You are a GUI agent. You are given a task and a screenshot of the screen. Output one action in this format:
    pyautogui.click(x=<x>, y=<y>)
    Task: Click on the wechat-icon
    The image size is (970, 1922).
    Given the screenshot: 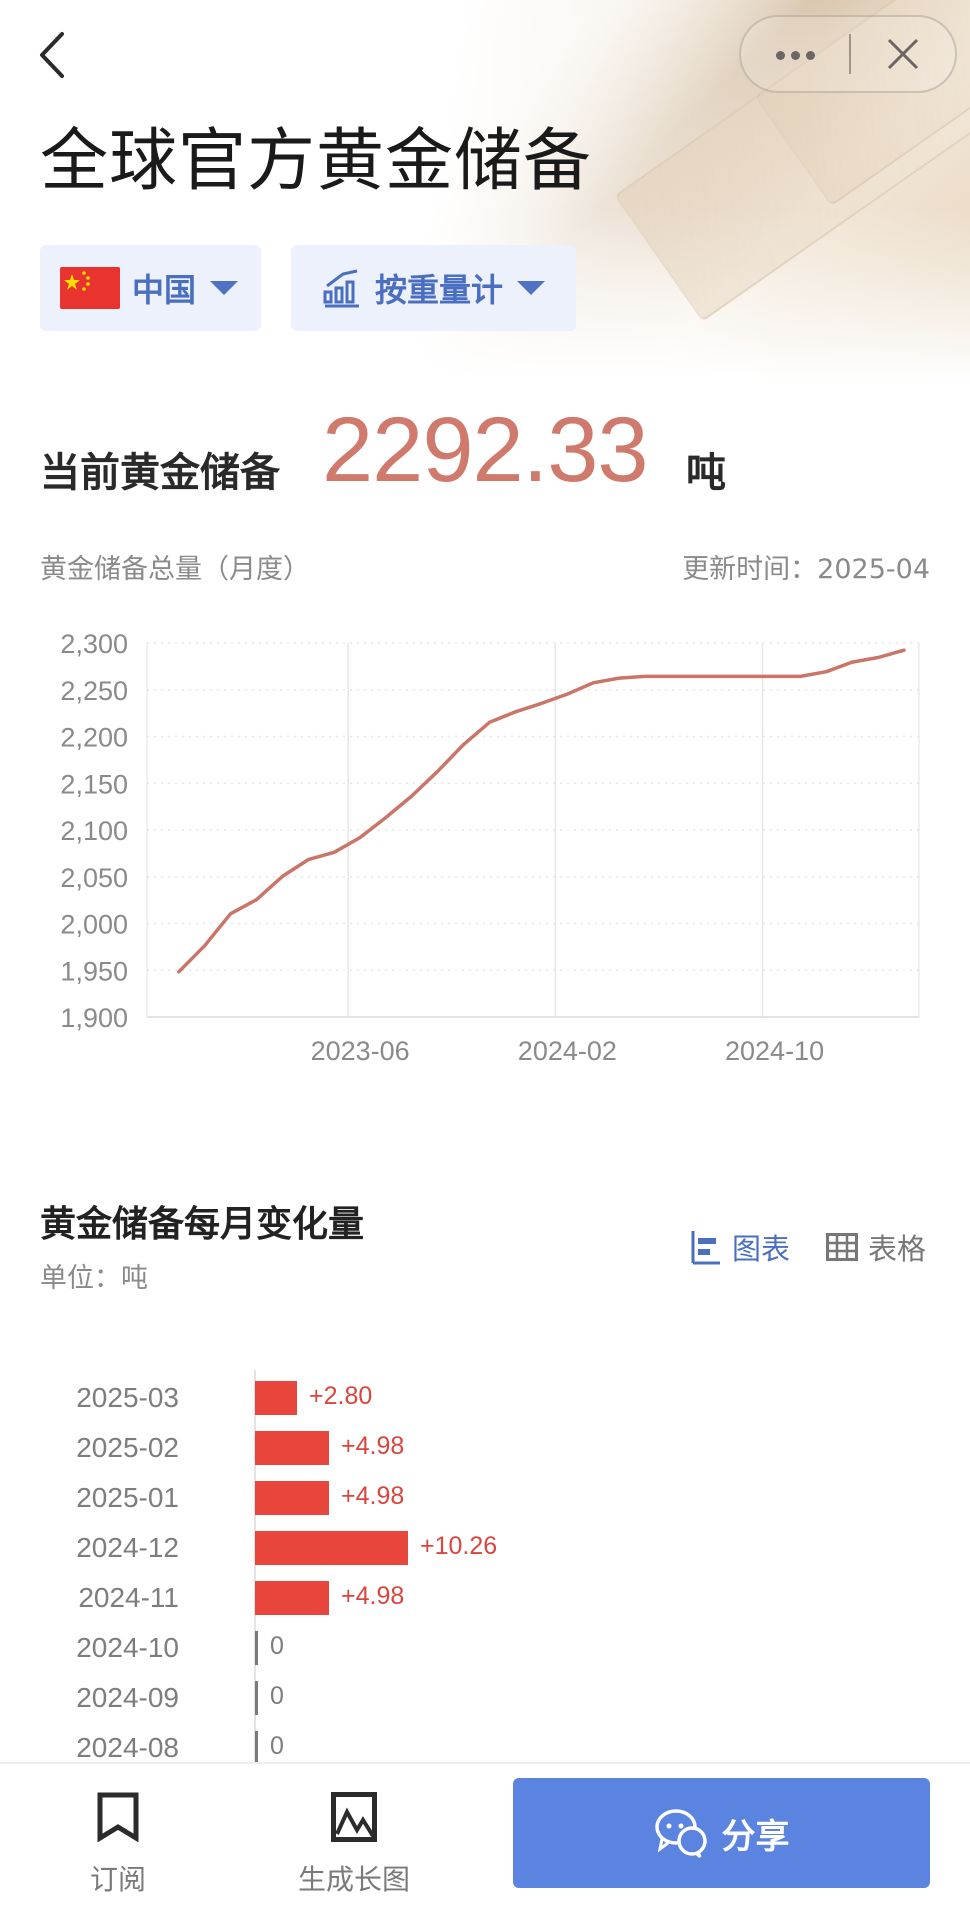 What is the action you would take?
    pyautogui.click(x=680, y=1834)
    